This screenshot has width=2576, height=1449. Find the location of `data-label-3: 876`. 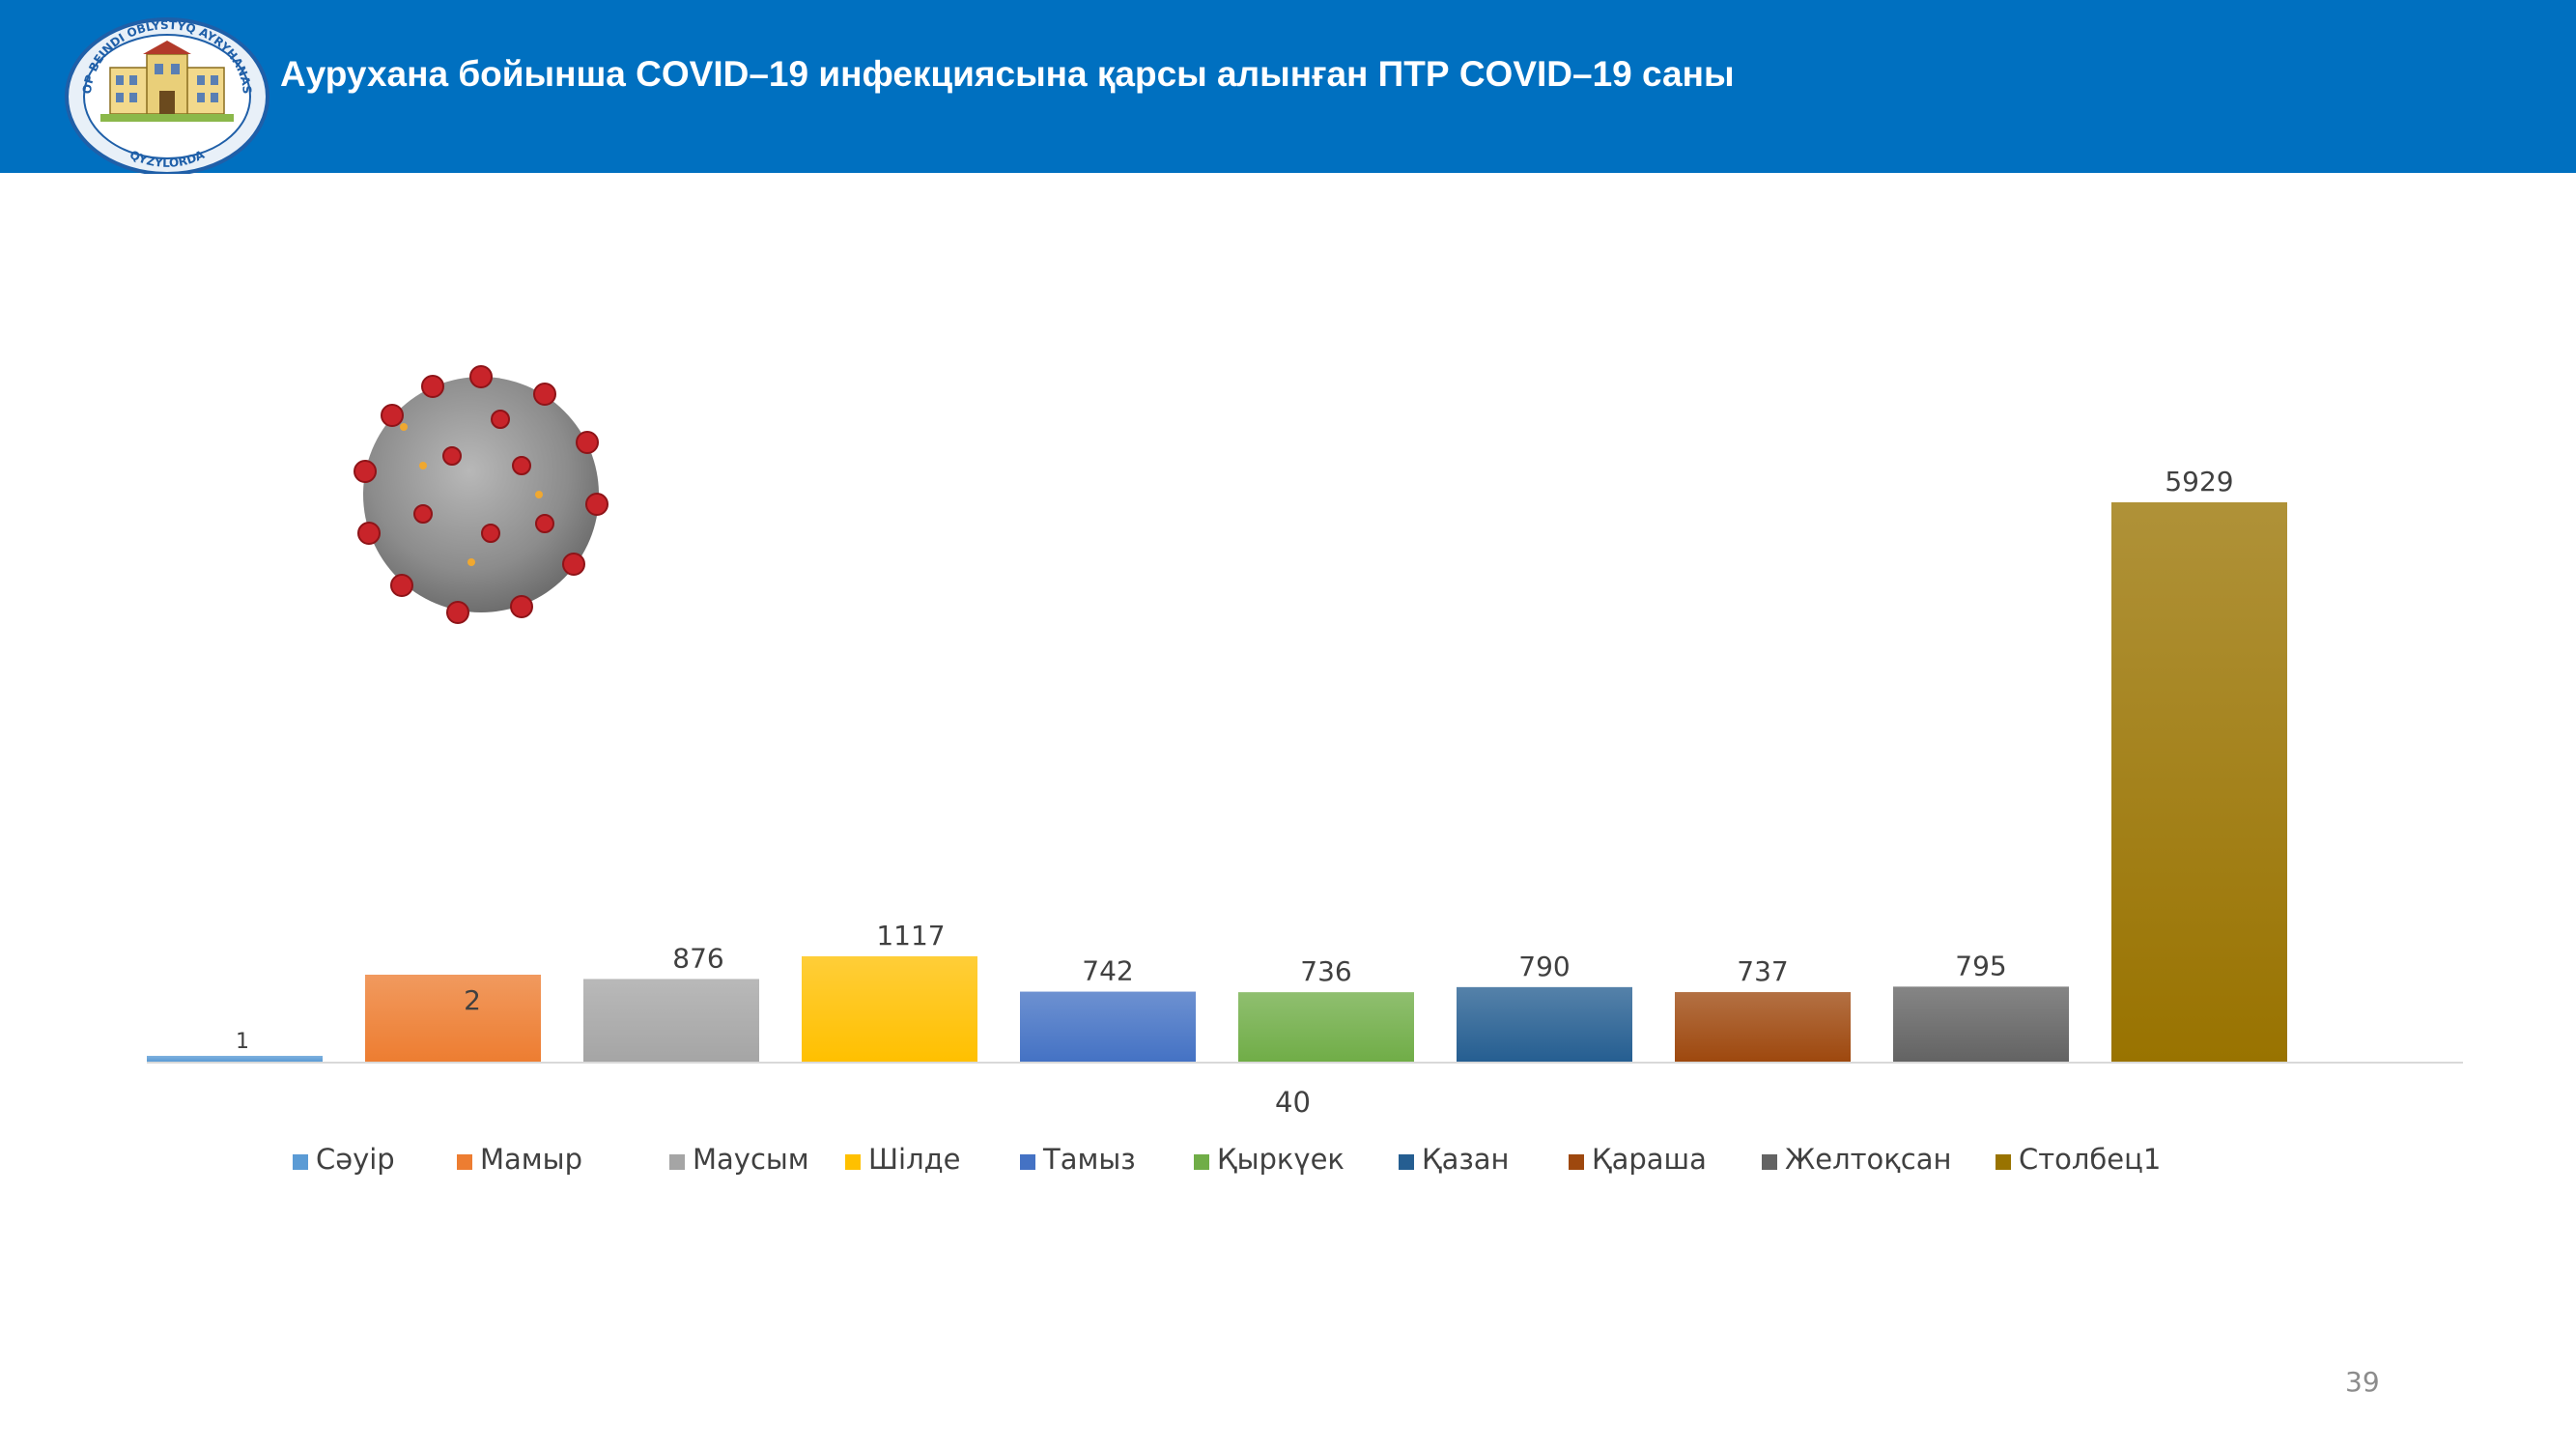

data-label-3: 876 is located at coordinates (697, 958).